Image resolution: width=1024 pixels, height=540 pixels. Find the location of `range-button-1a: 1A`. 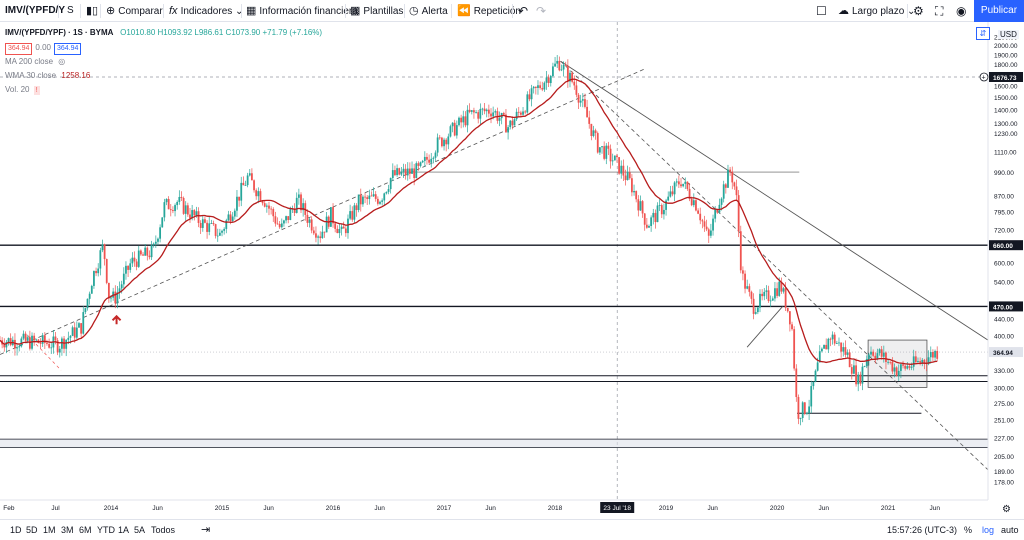

range-button-1a: 1A is located at coordinates (124, 530).